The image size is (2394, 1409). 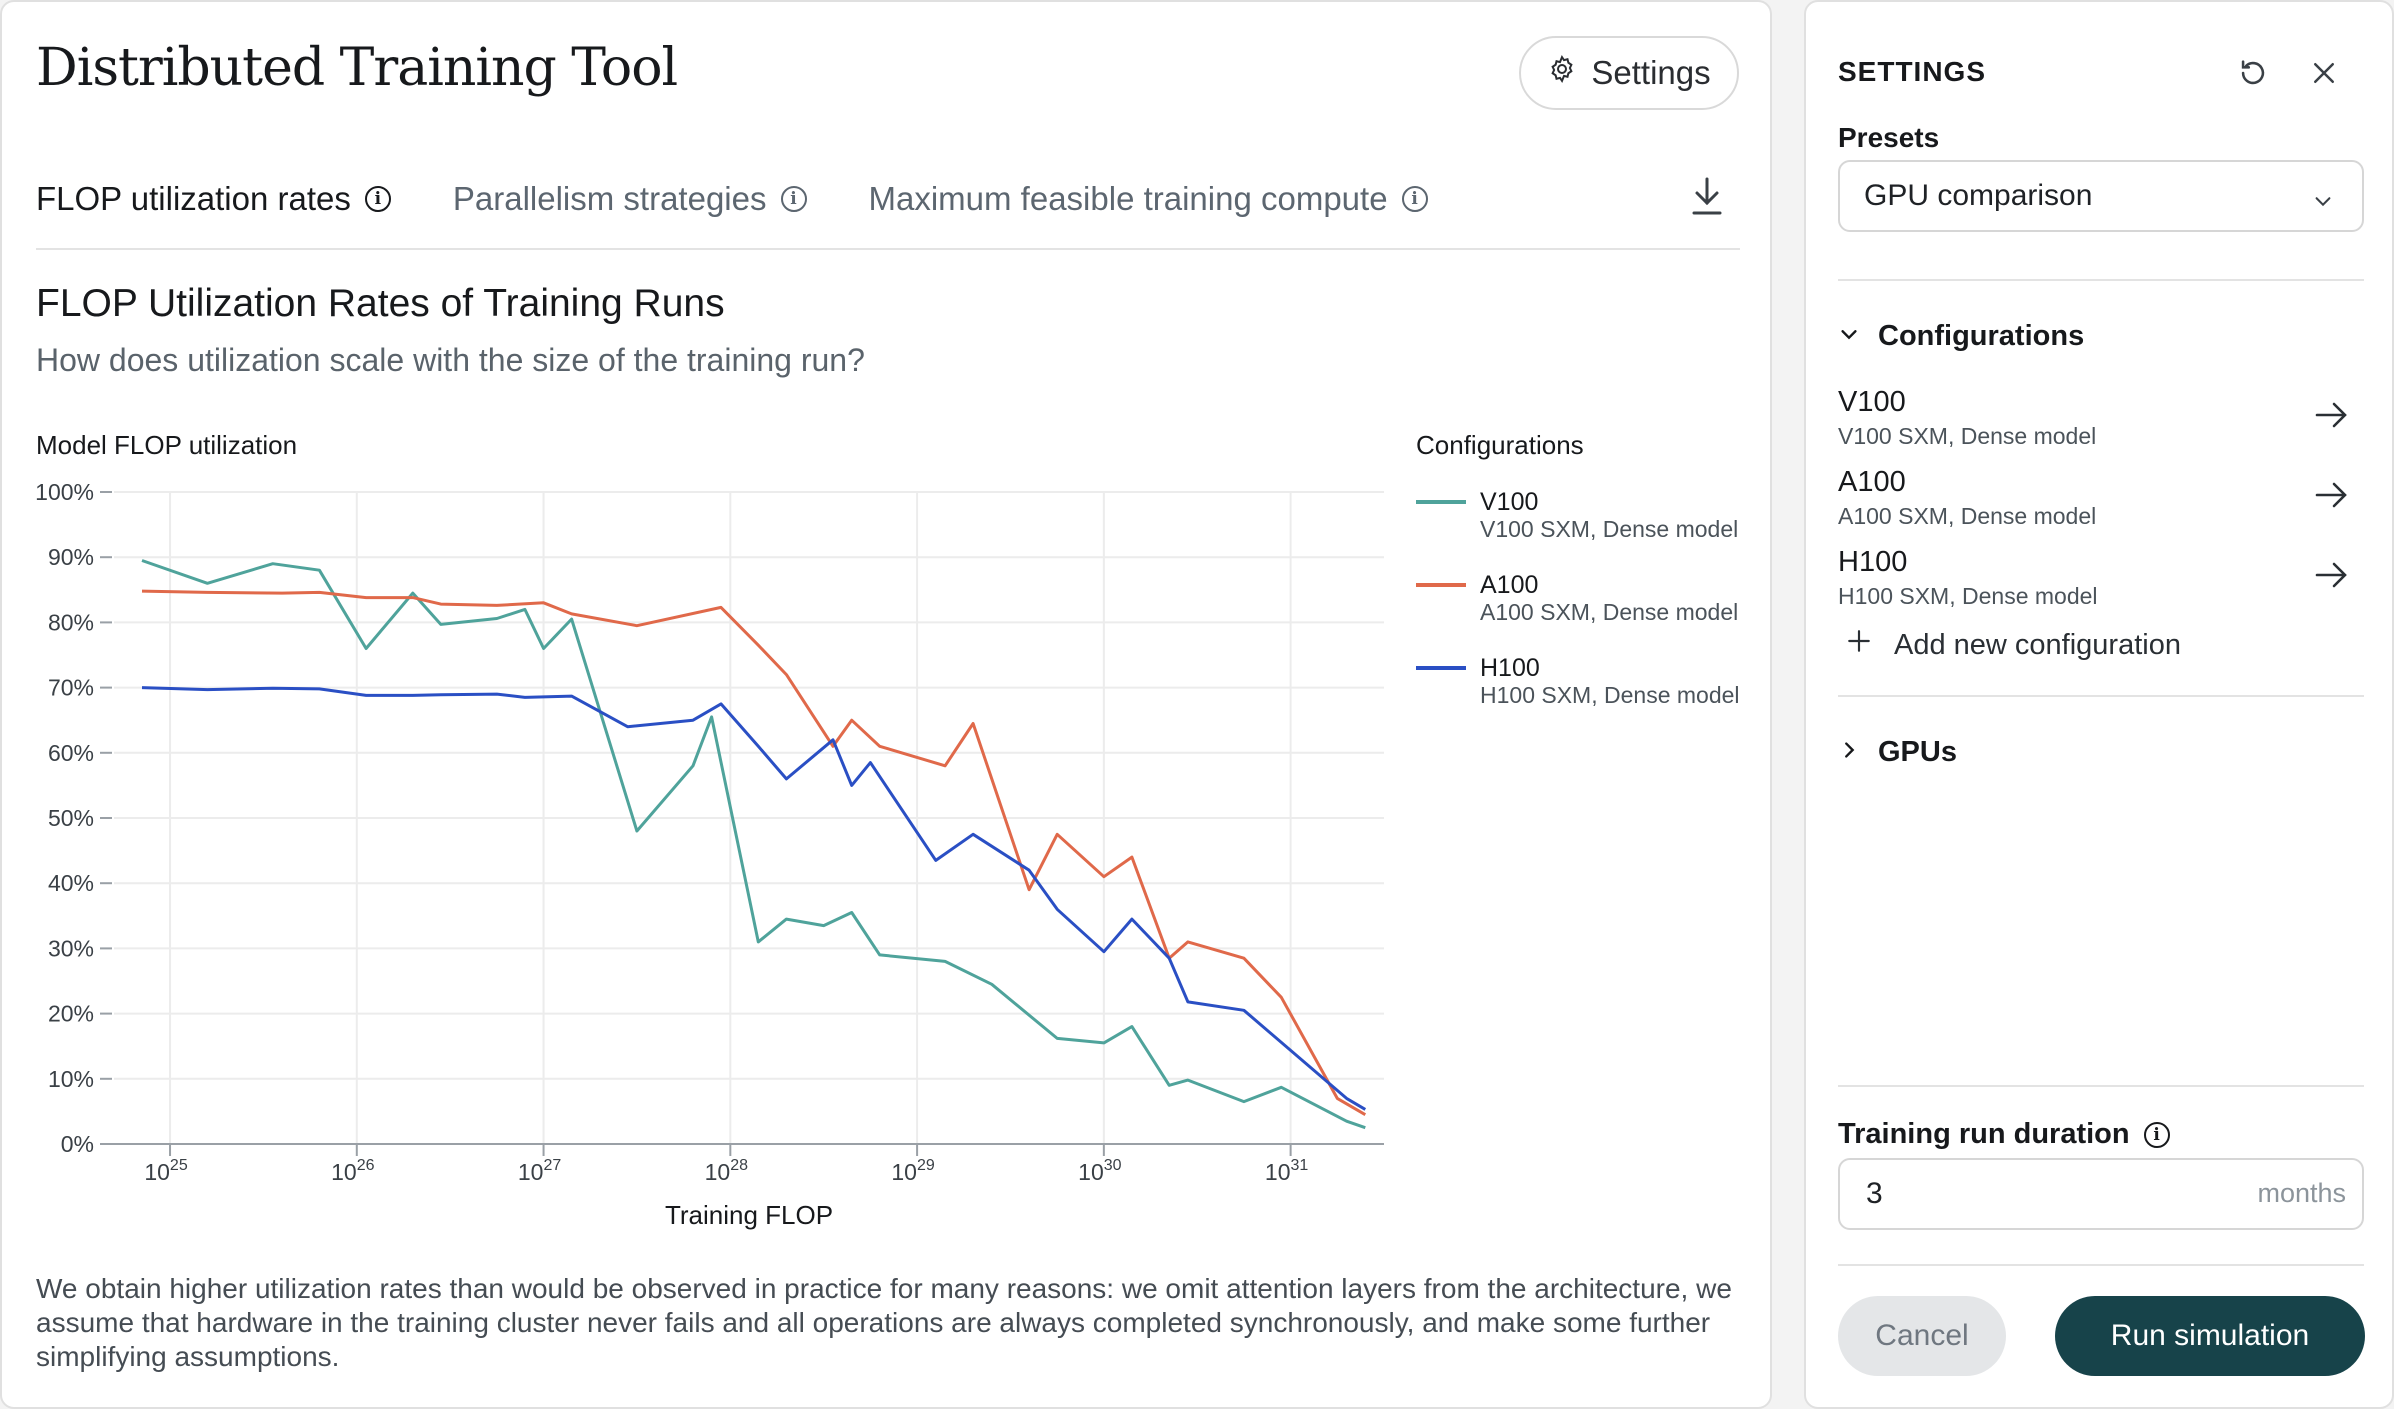 I want to click on config-item-a100: A100 A100 SXM, Dense model, so click(x=2101, y=499).